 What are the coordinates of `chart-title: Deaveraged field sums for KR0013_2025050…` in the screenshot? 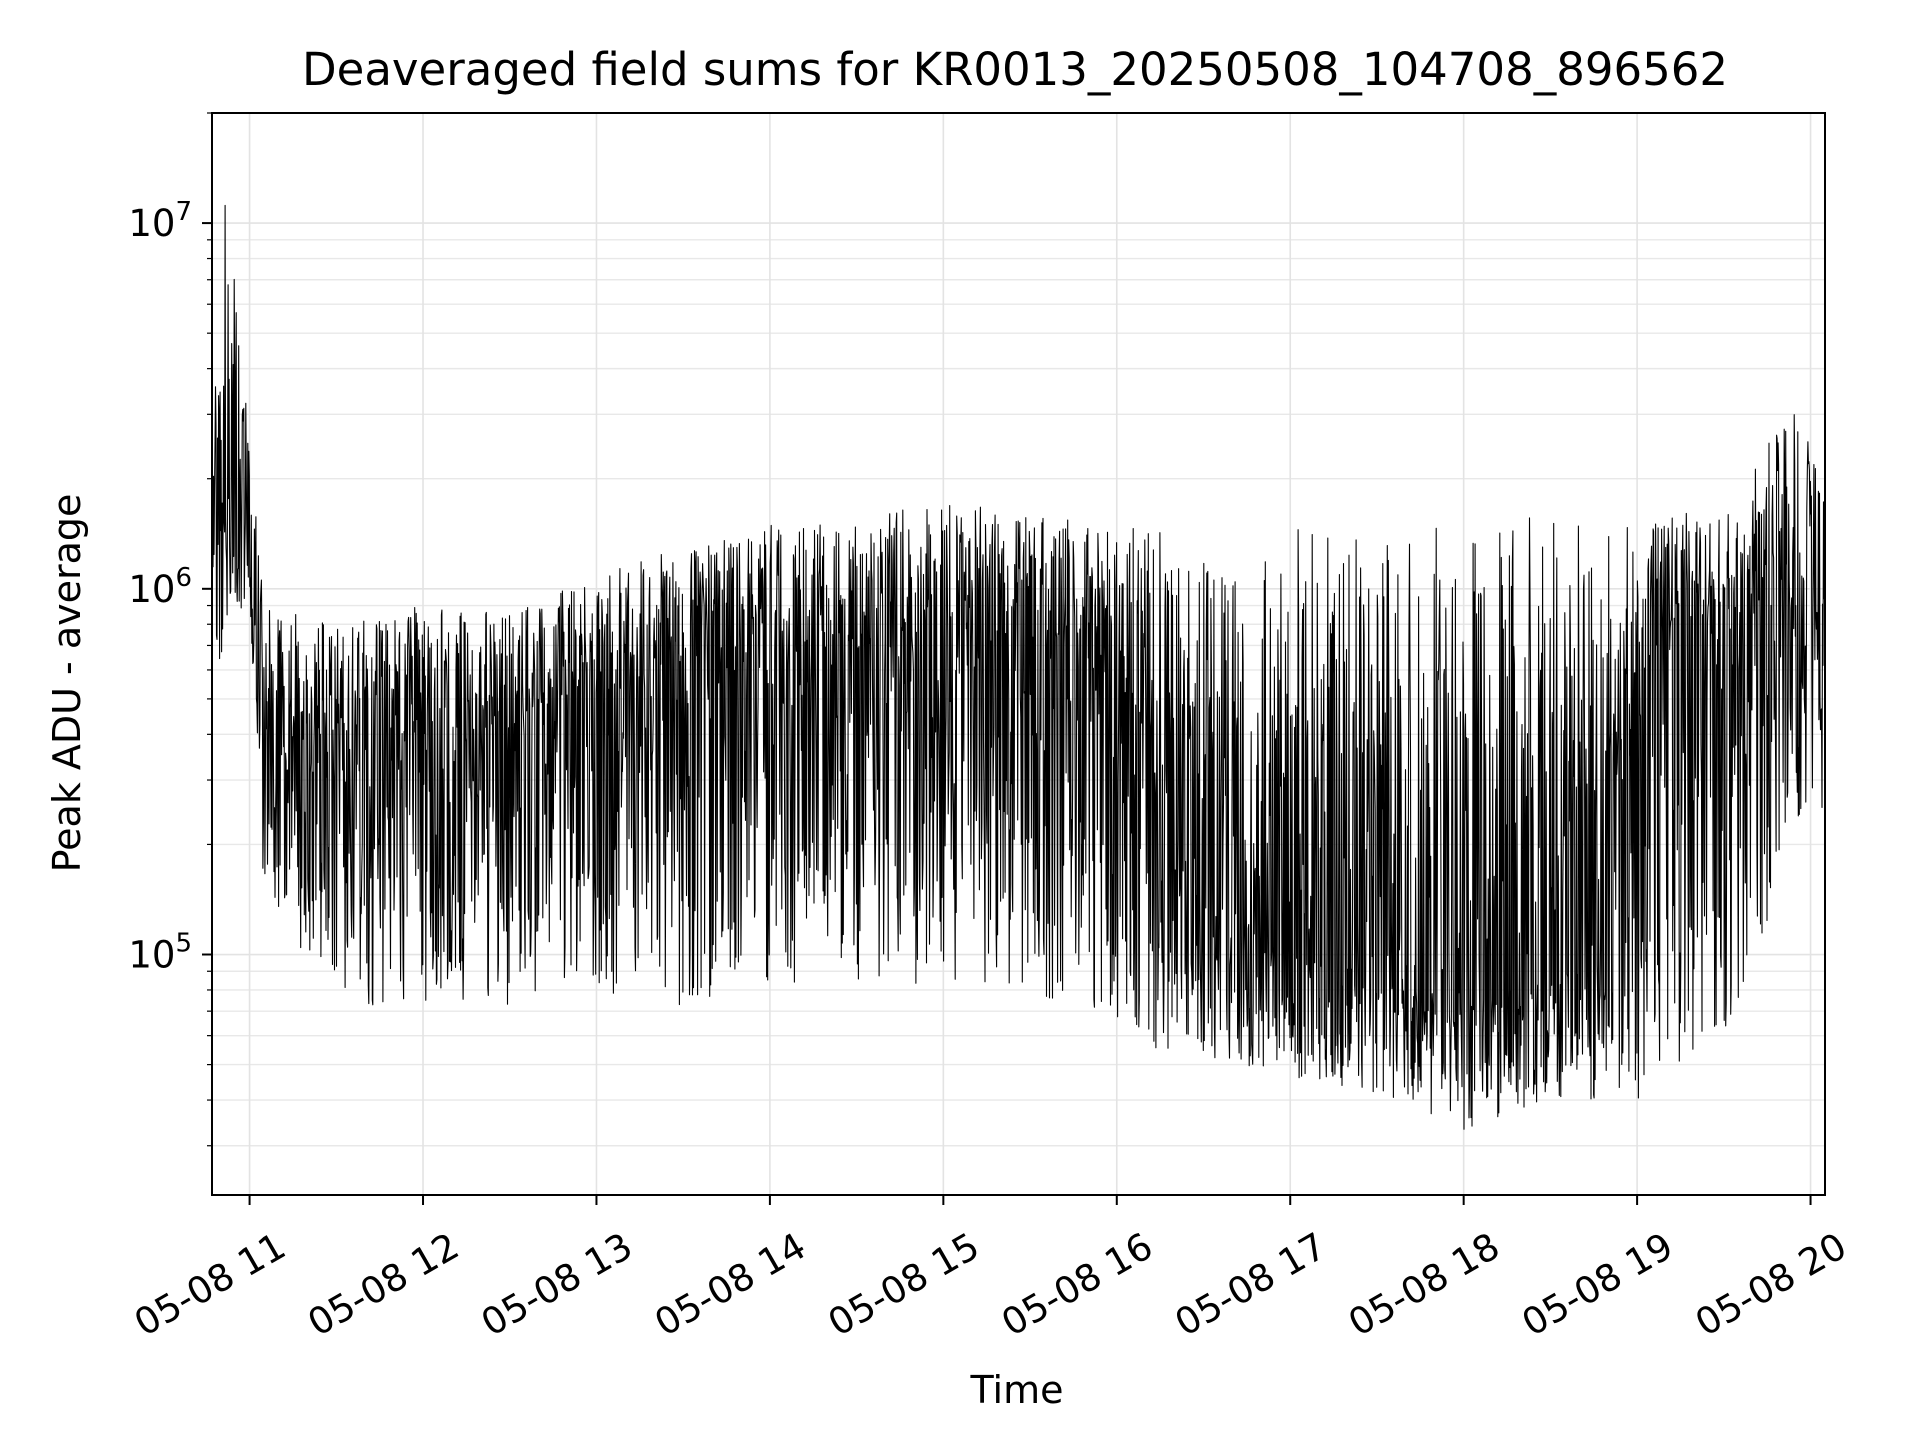 It's located at (1015, 69).